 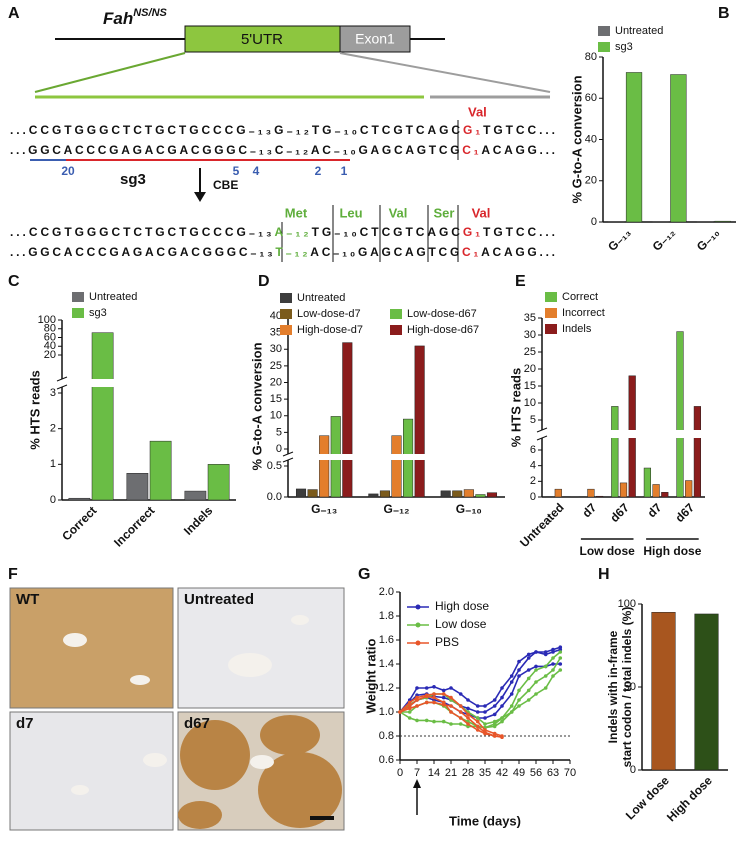 What do you see at coordinates (219, 599) in the screenshot?
I see `micrograph-label: Untreated` at bounding box center [219, 599].